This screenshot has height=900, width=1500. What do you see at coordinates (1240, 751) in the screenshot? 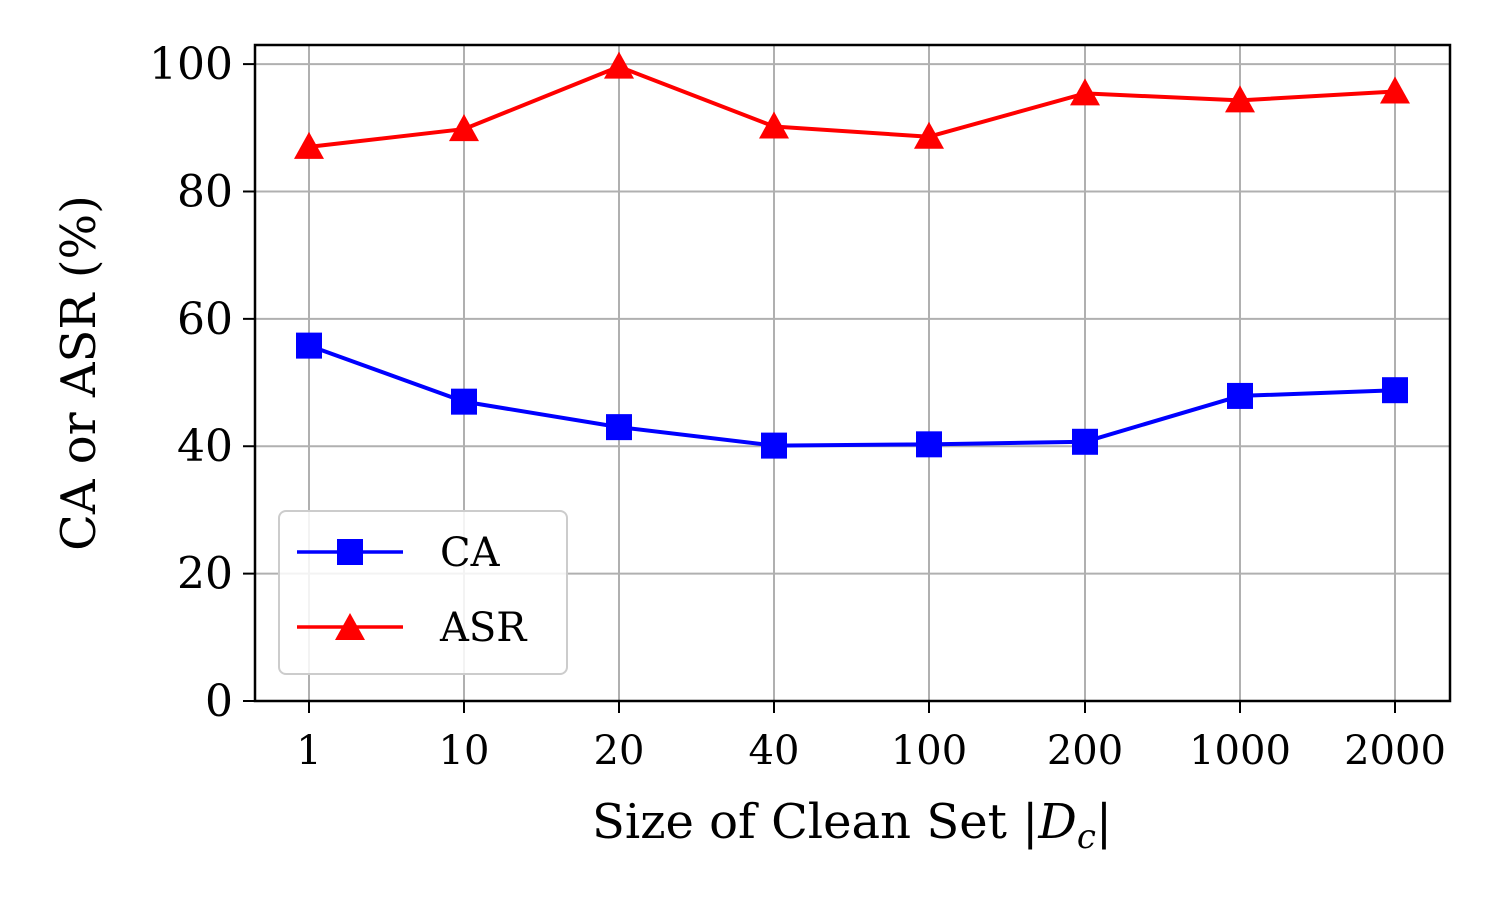
I see `x-tick-label: 1000` at bounding box center [1240, 751].